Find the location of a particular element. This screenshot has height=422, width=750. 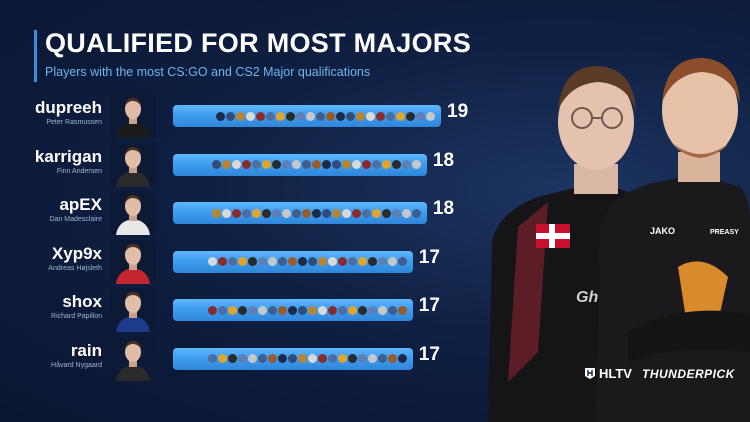

player-nickname: apEX is located at coordinates (80, 204).